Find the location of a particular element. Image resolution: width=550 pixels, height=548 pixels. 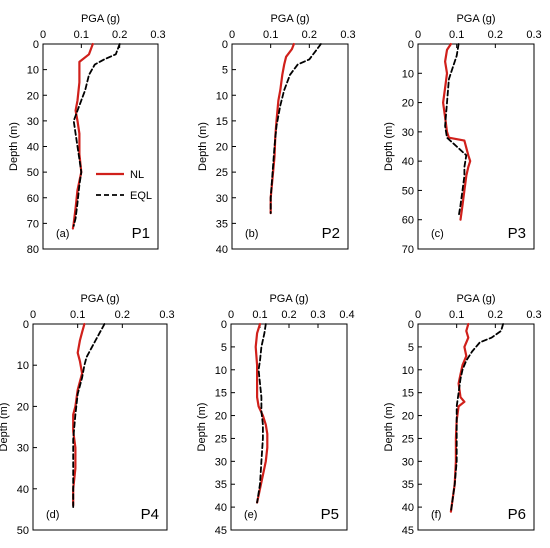

profile-name: P5 is located at coordinates (330, 514).